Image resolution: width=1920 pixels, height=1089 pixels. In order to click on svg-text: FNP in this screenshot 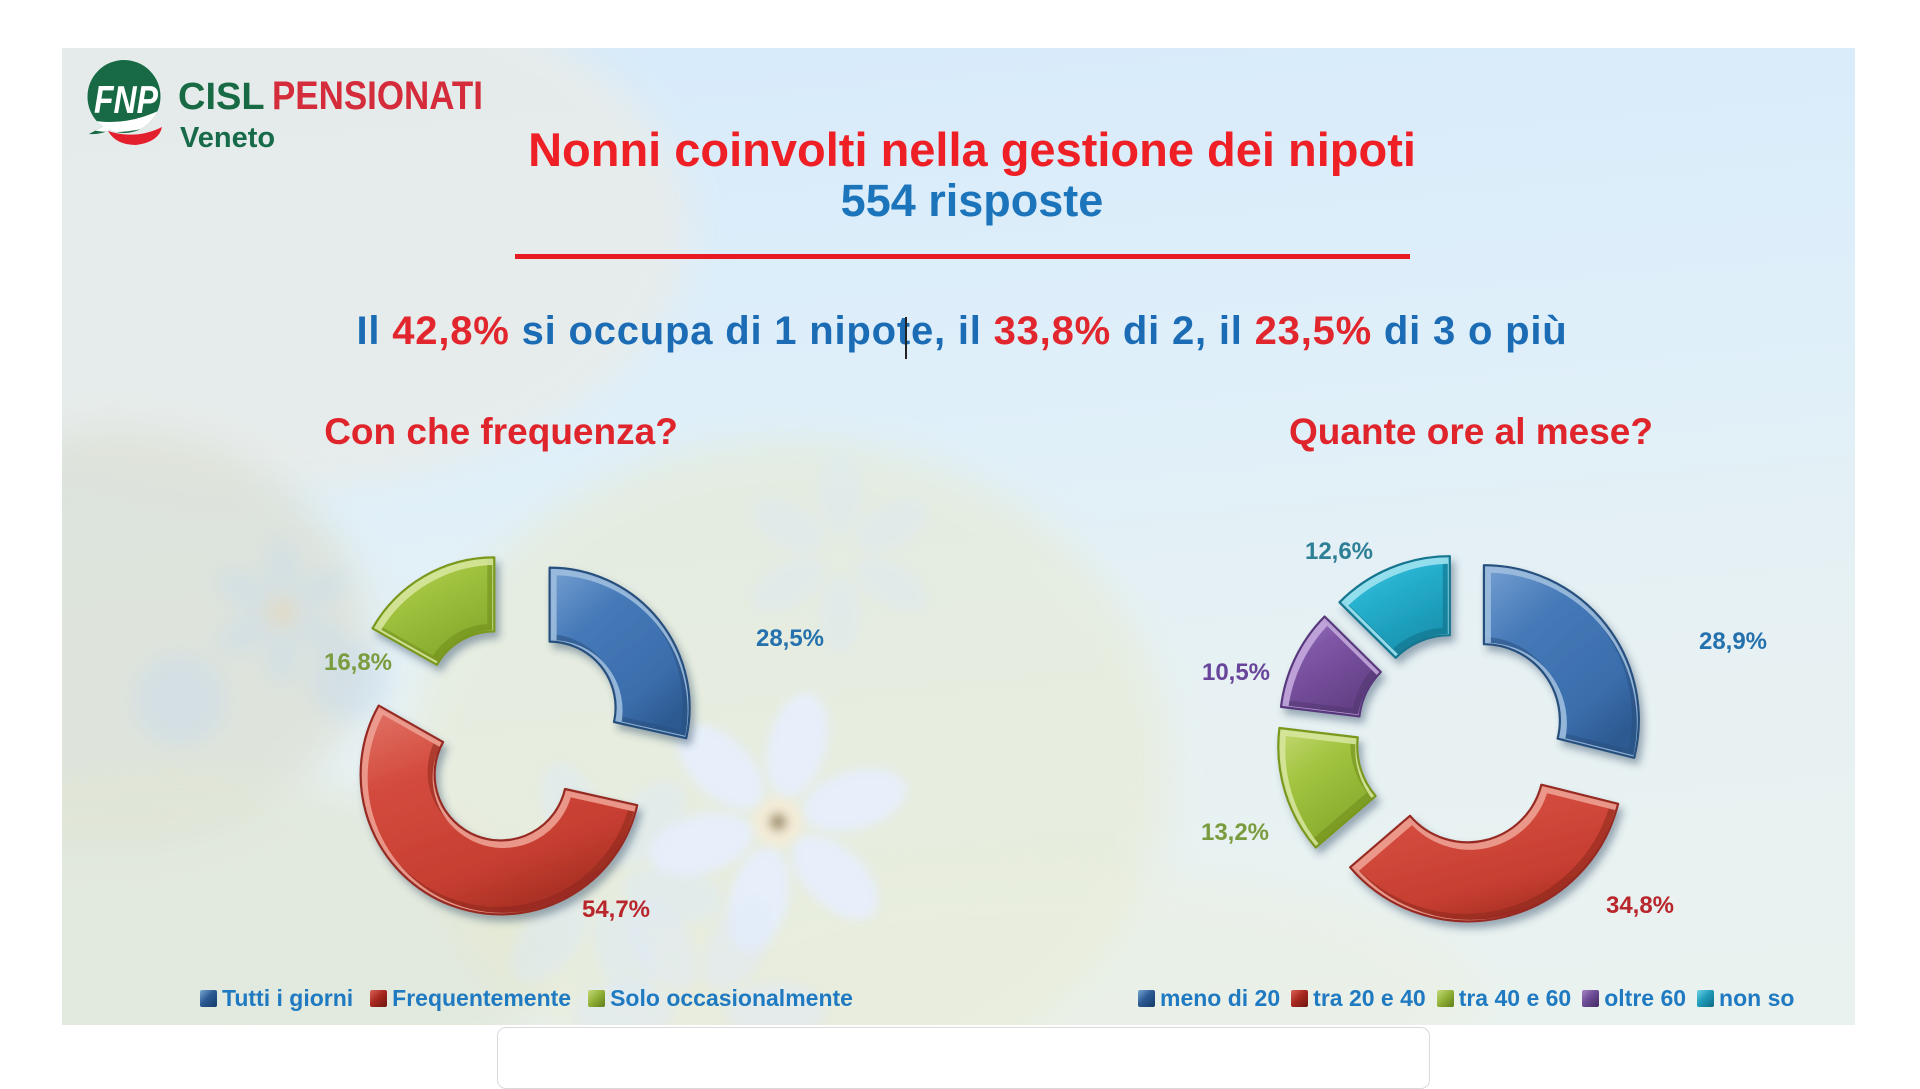, I will do `click(126, 100)`.